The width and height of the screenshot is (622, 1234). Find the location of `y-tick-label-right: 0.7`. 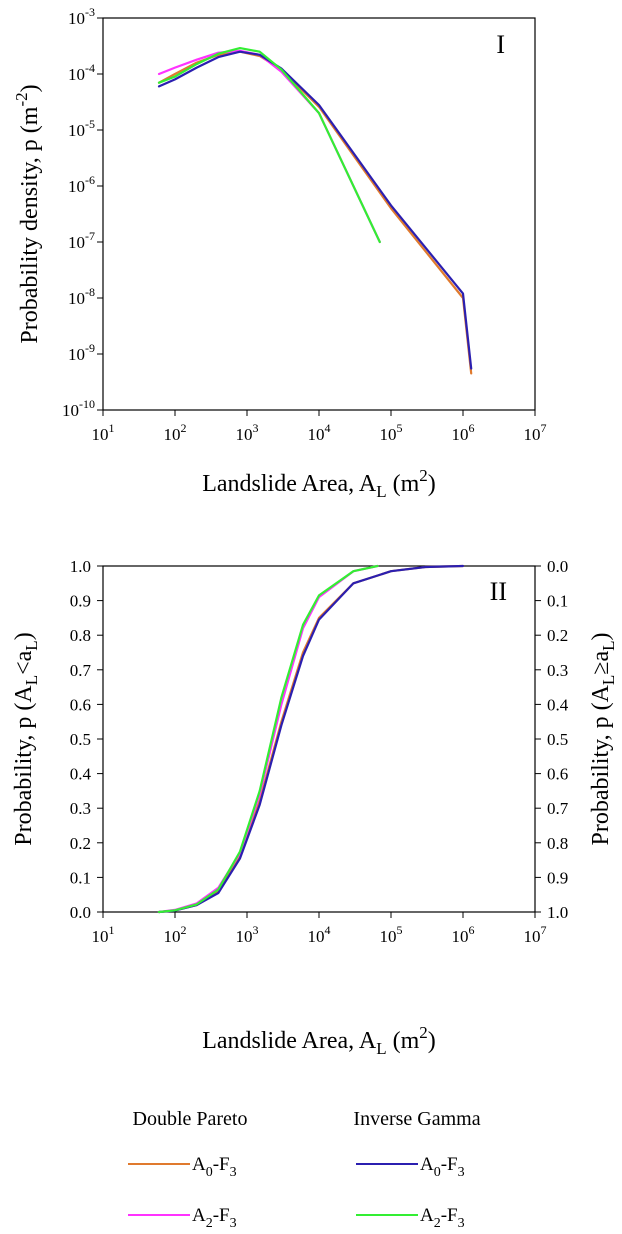

y-tick-label-right: 0.7 is located at coordinates (558, 808).